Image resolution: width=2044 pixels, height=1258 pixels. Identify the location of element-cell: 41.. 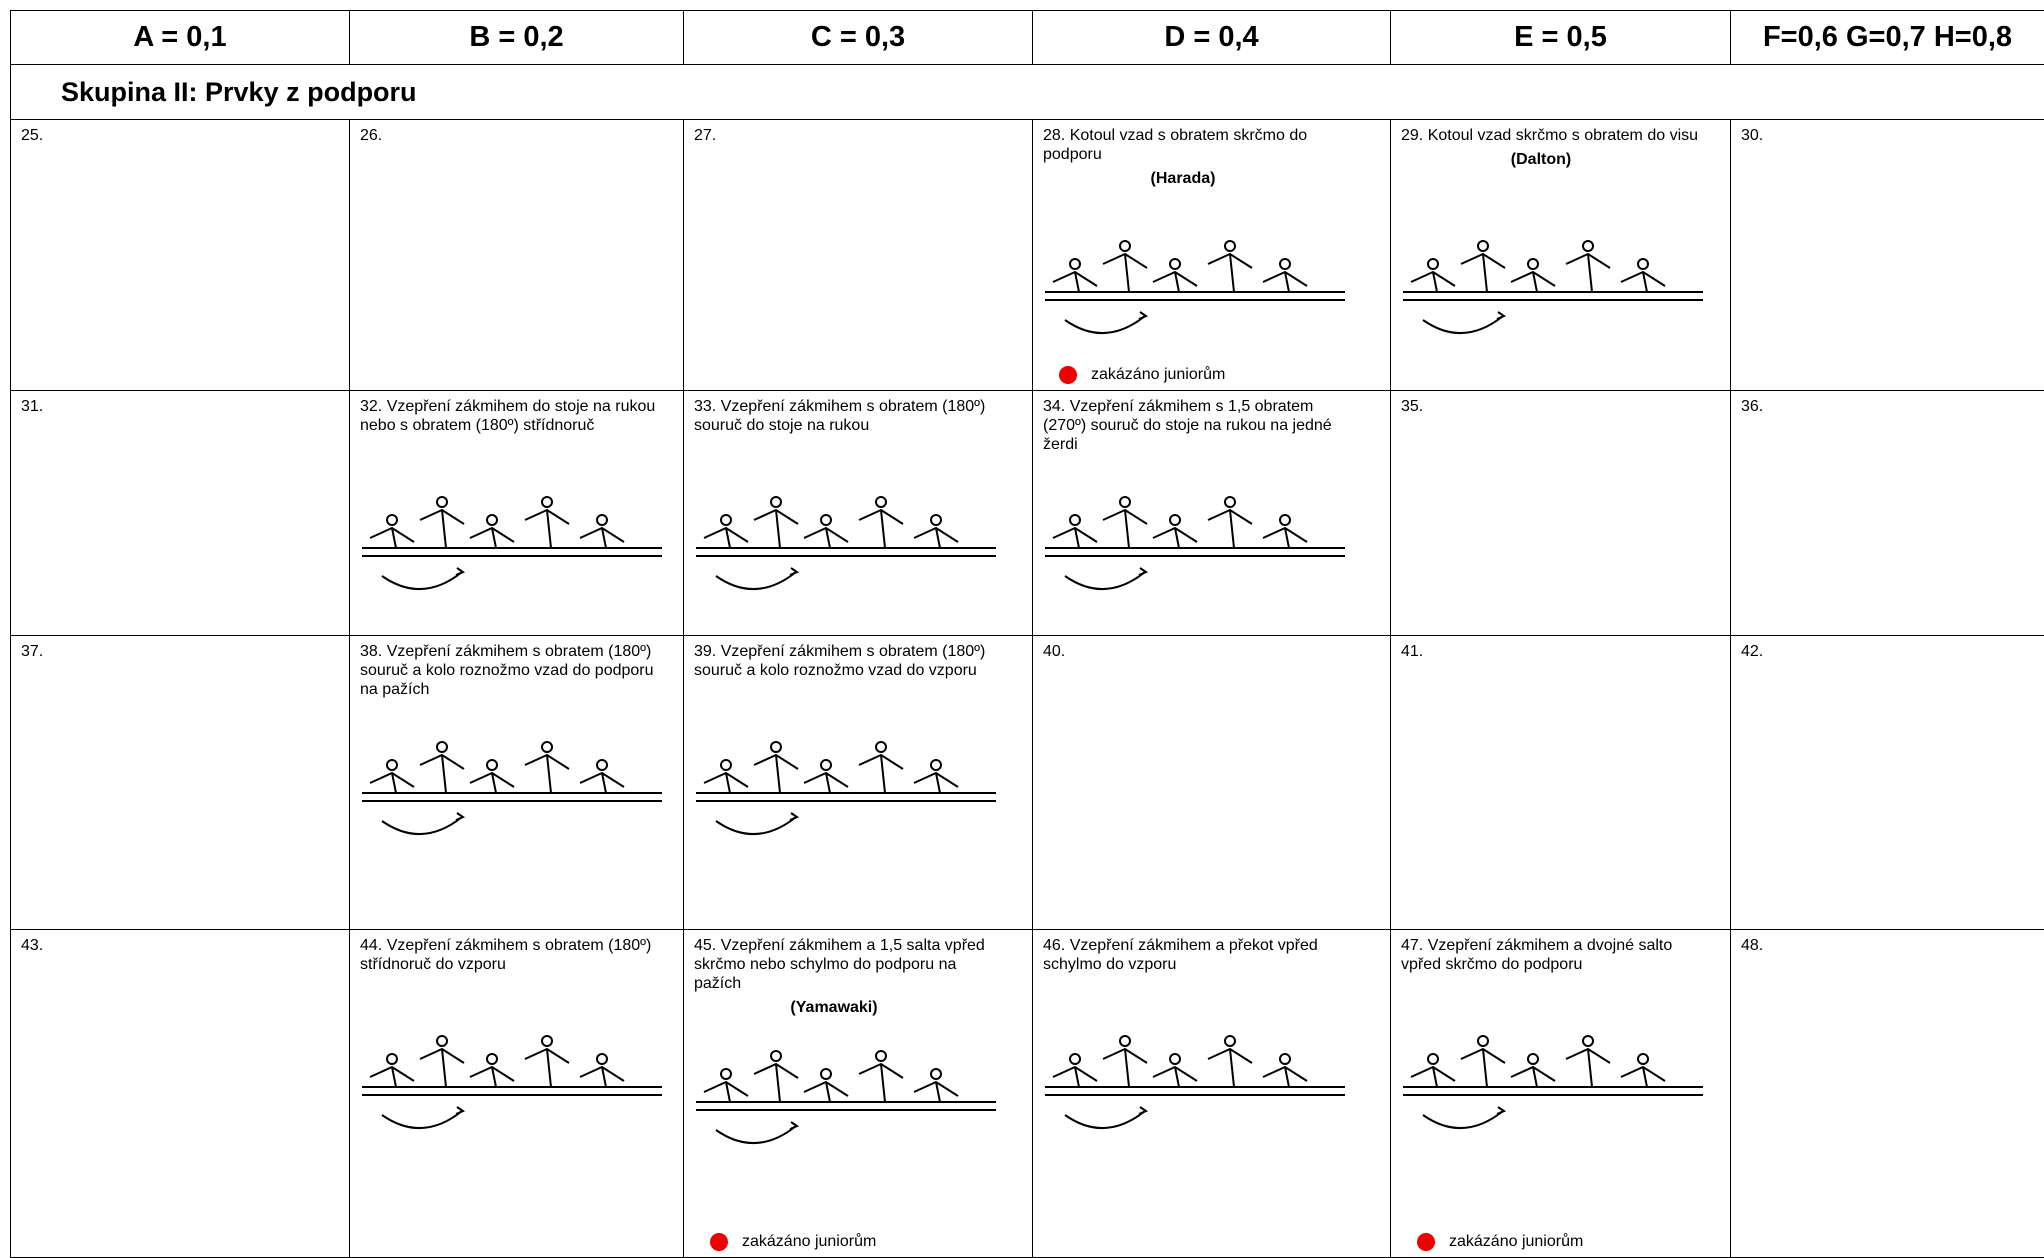
(1561, 783).